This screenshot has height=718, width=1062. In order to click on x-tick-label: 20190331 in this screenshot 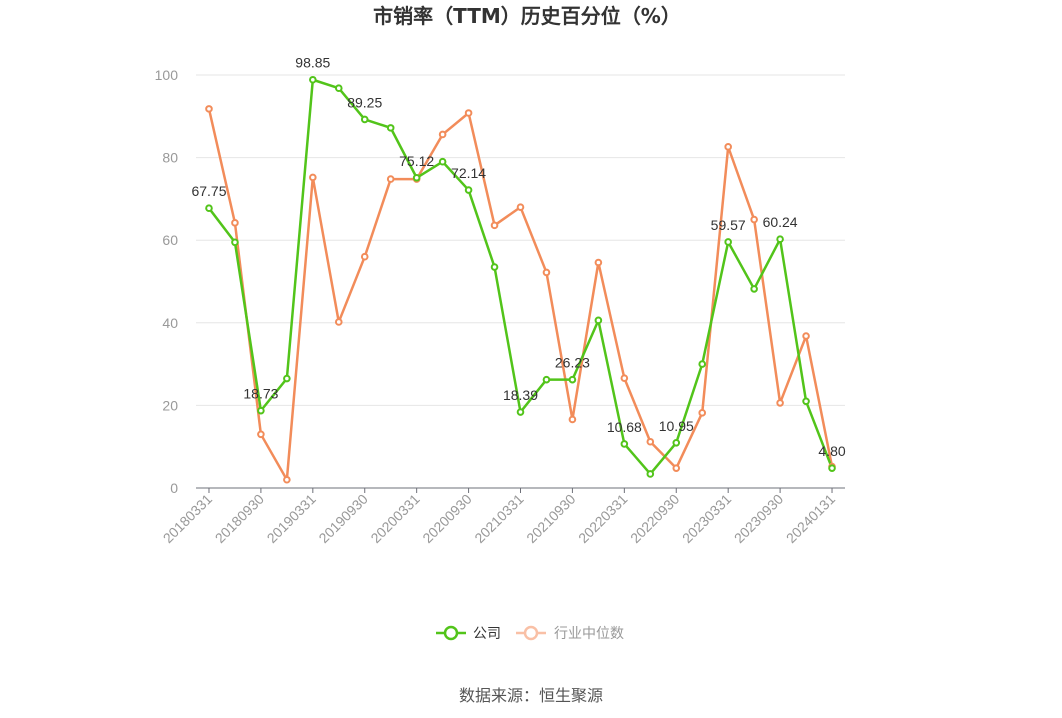, I will do `click(292, 519)`.